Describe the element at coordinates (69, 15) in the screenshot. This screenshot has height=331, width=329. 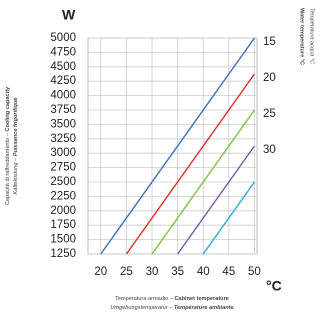
I see `y-unit: W` at that location.